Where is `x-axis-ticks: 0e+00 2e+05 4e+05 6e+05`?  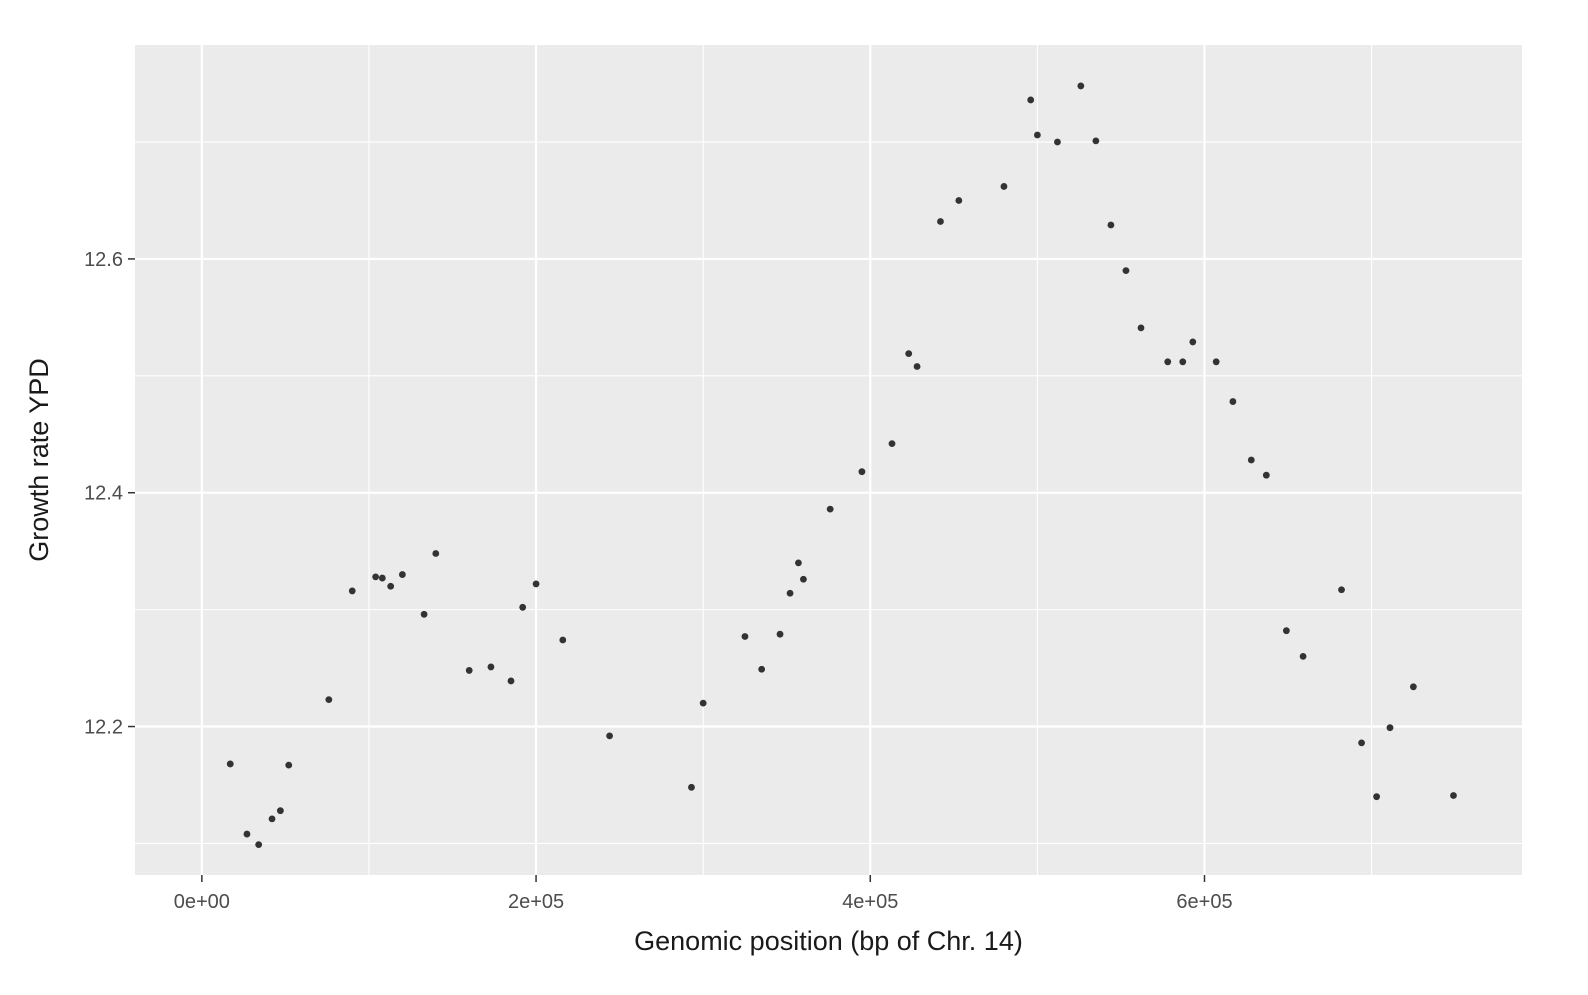
x-axis-ticks: 0e+00 2e+05 4e+05 6e+05 is located at coordinates (703, 894).